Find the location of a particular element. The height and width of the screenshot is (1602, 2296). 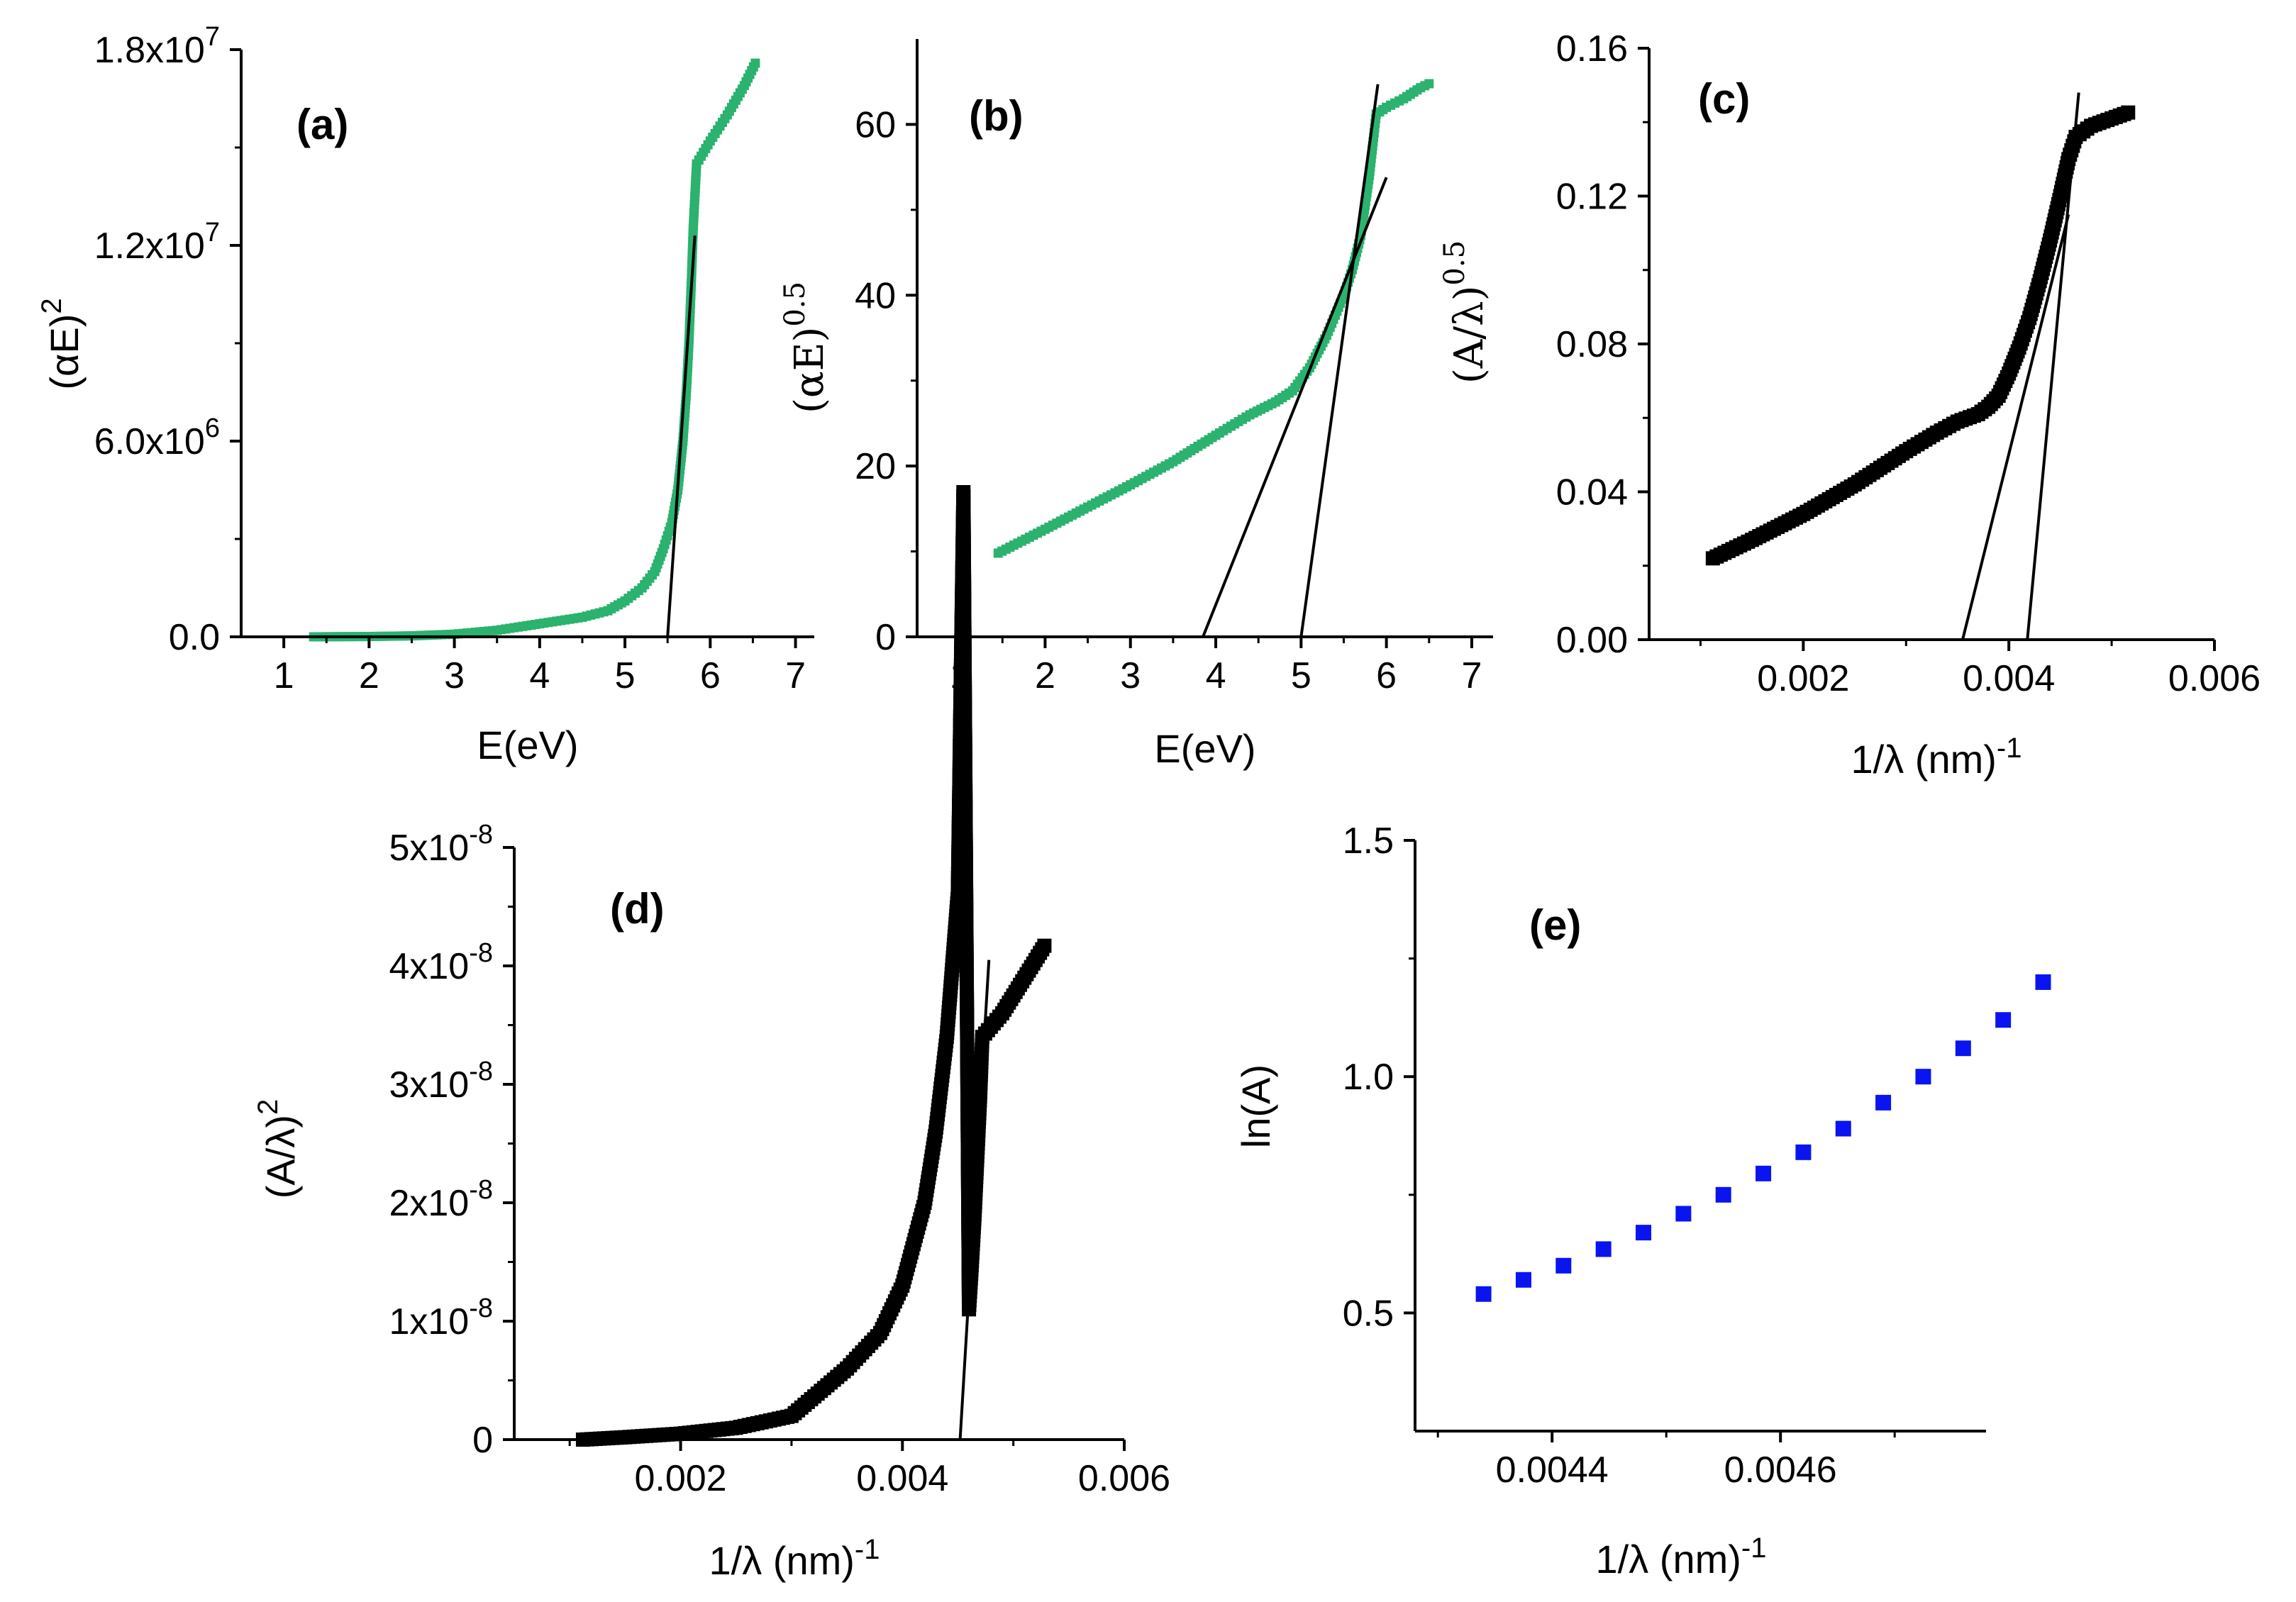

svg-text: ln(A) is located at coordinates (1255, 1106).